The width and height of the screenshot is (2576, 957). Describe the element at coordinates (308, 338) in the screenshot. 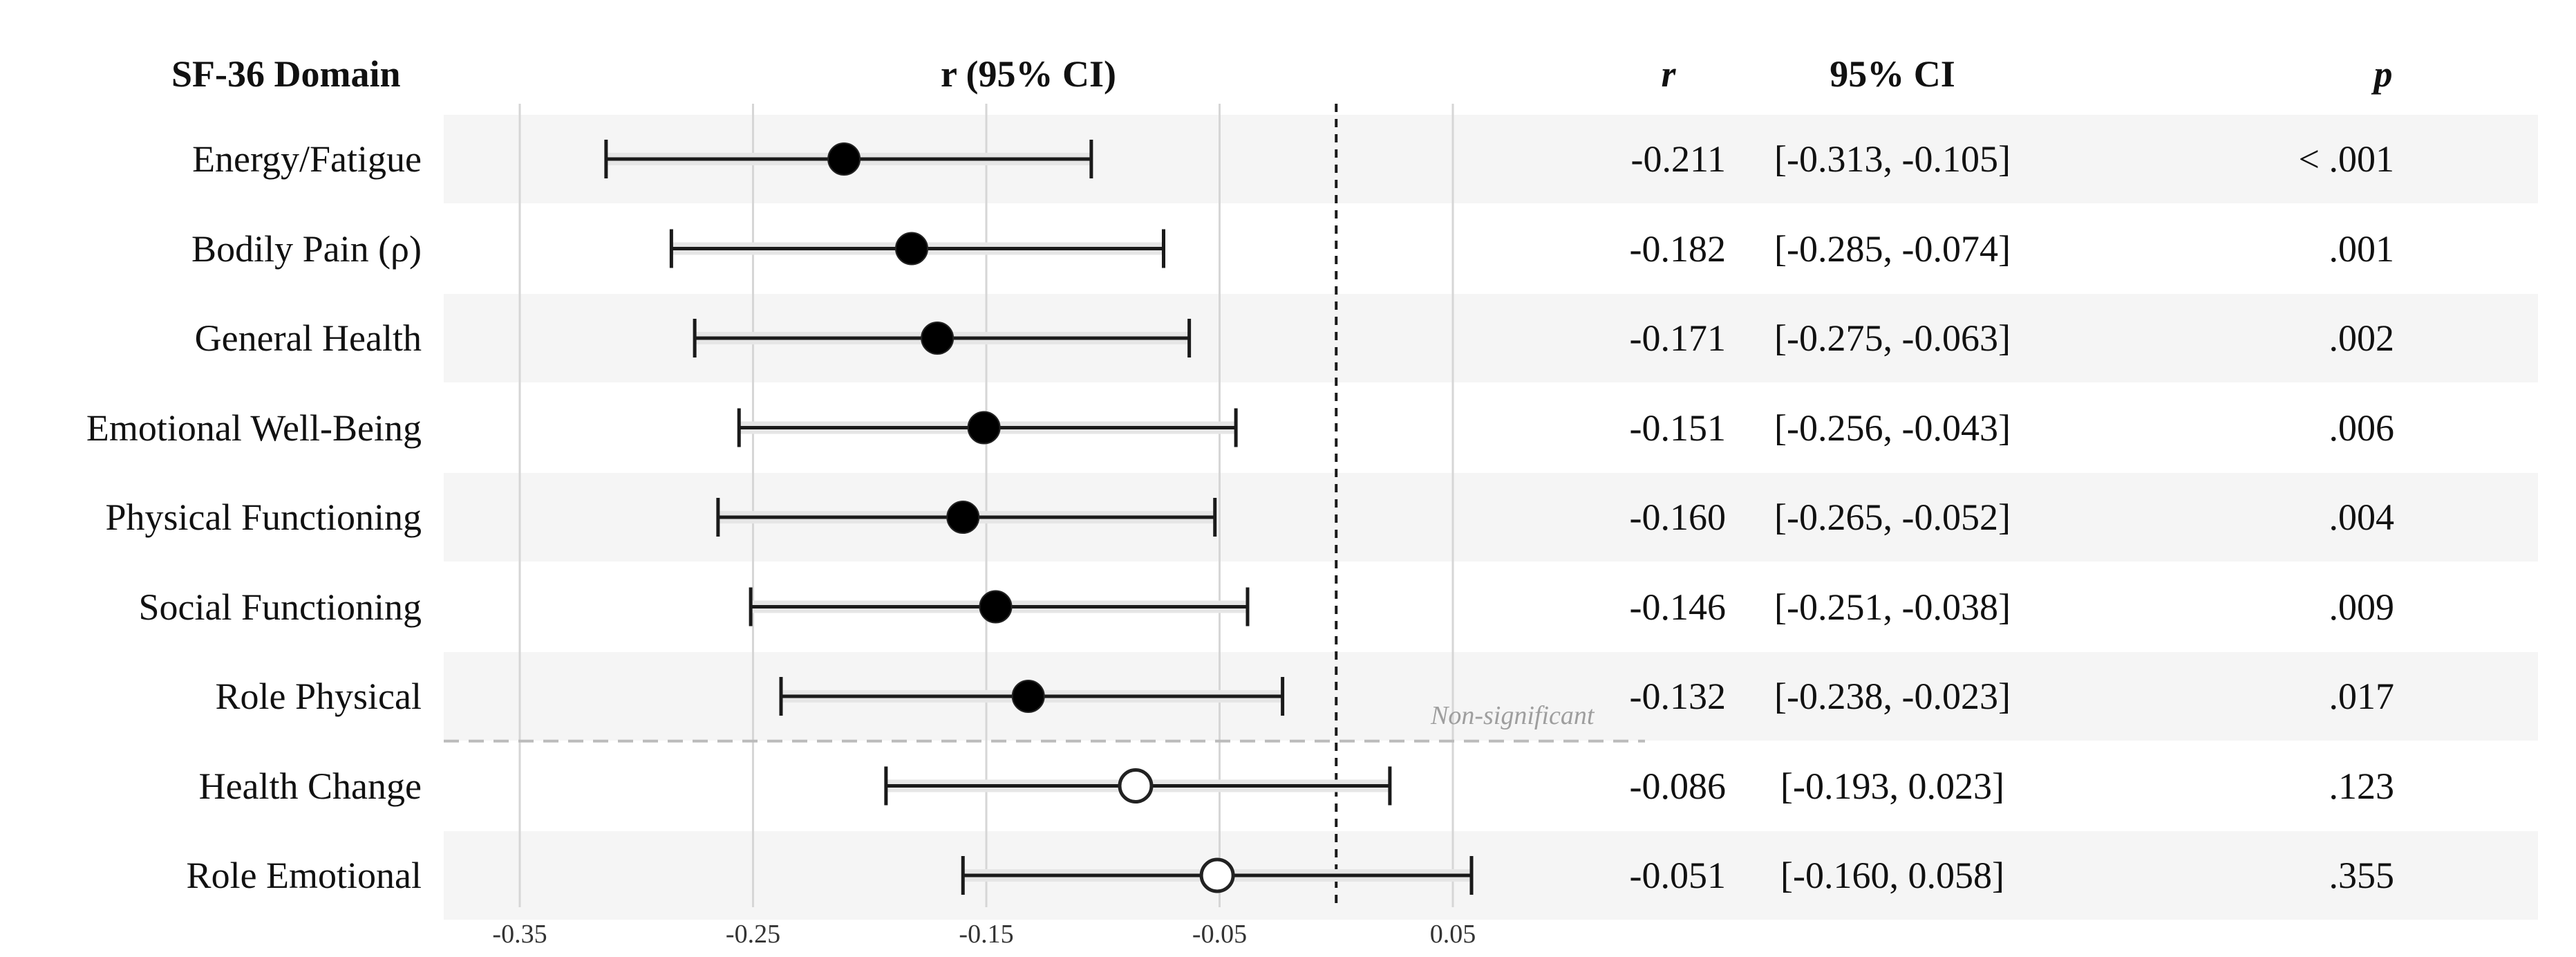

I see `domain-label: General Health` at that location.